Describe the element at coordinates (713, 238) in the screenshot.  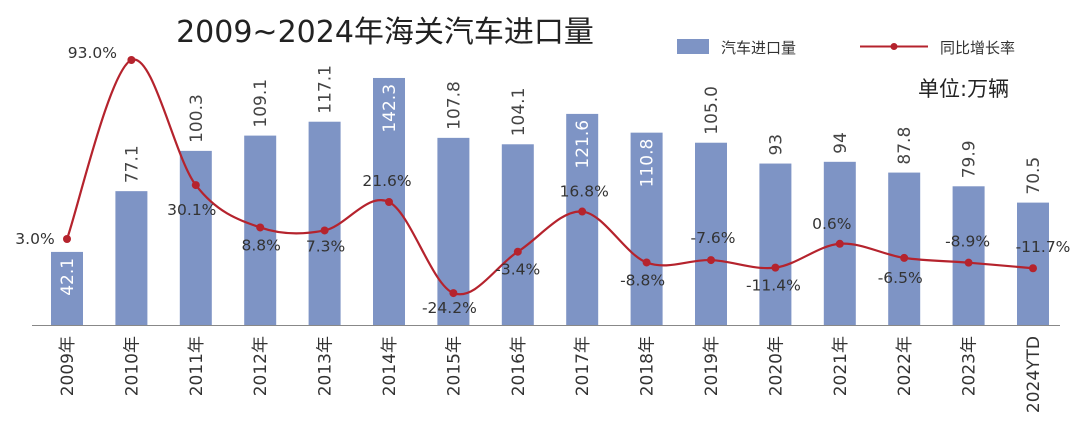
I see `growth-value-label: -7.6%` at that location.